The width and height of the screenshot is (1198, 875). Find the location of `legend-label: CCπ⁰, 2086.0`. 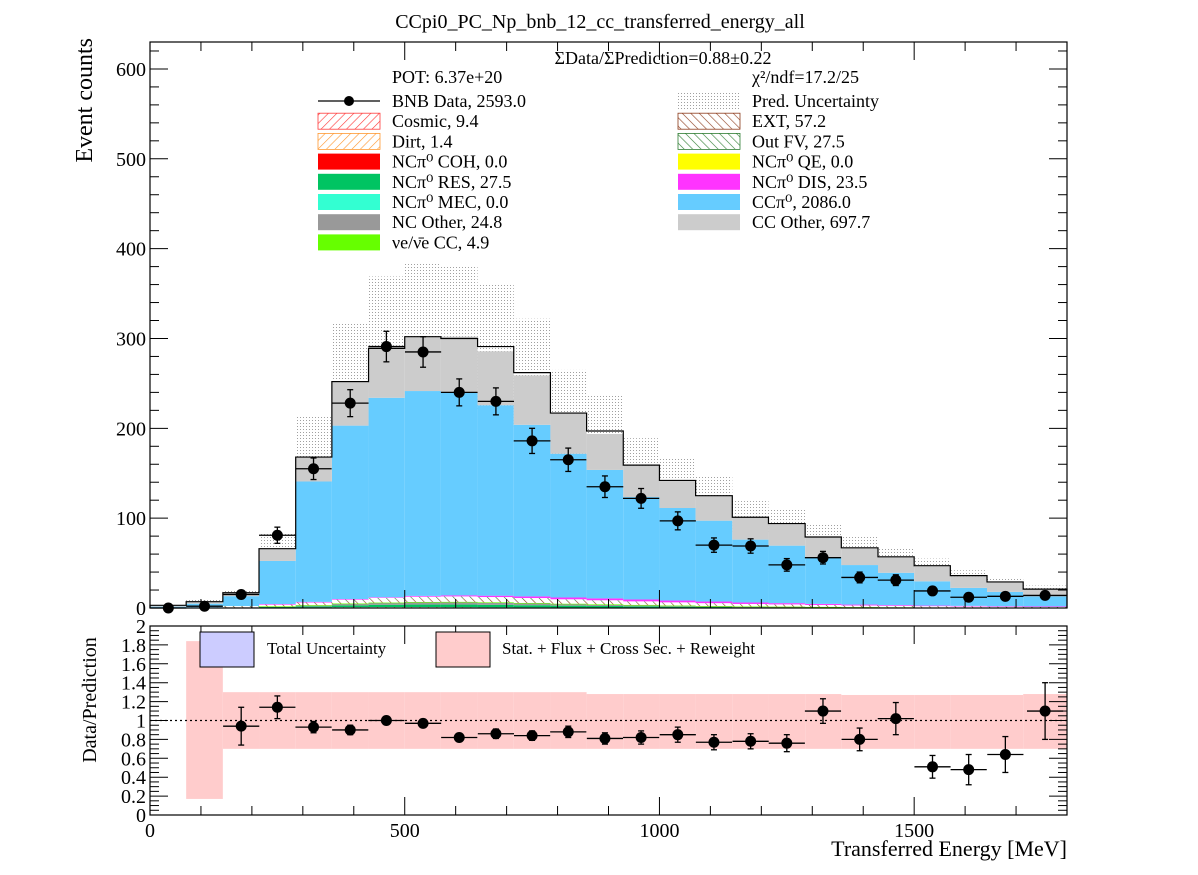

legend-label: CCπ⁰, 2086.0 is located at coordinates (801, 202).